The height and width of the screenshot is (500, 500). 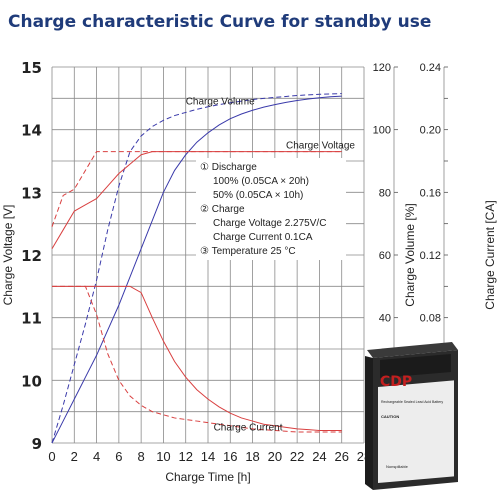 I want to click on y2-tick-label: 40, so click(x=385, y=319).